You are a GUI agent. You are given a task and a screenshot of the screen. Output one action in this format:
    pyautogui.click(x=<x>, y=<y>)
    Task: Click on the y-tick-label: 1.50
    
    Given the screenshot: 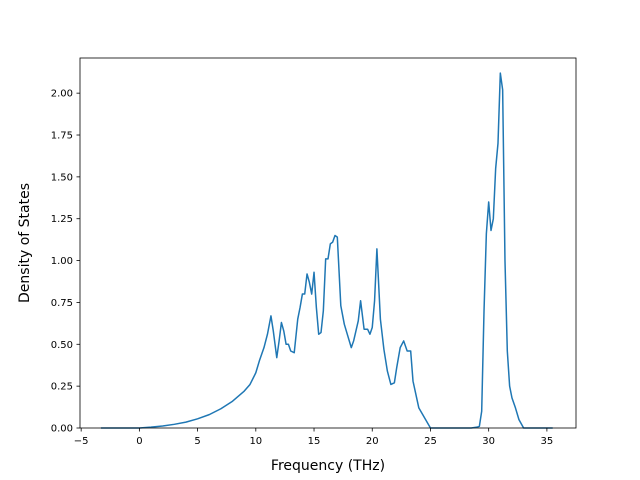 What is the action you would take?
    pyautogui.click(x=62, y=177)
    